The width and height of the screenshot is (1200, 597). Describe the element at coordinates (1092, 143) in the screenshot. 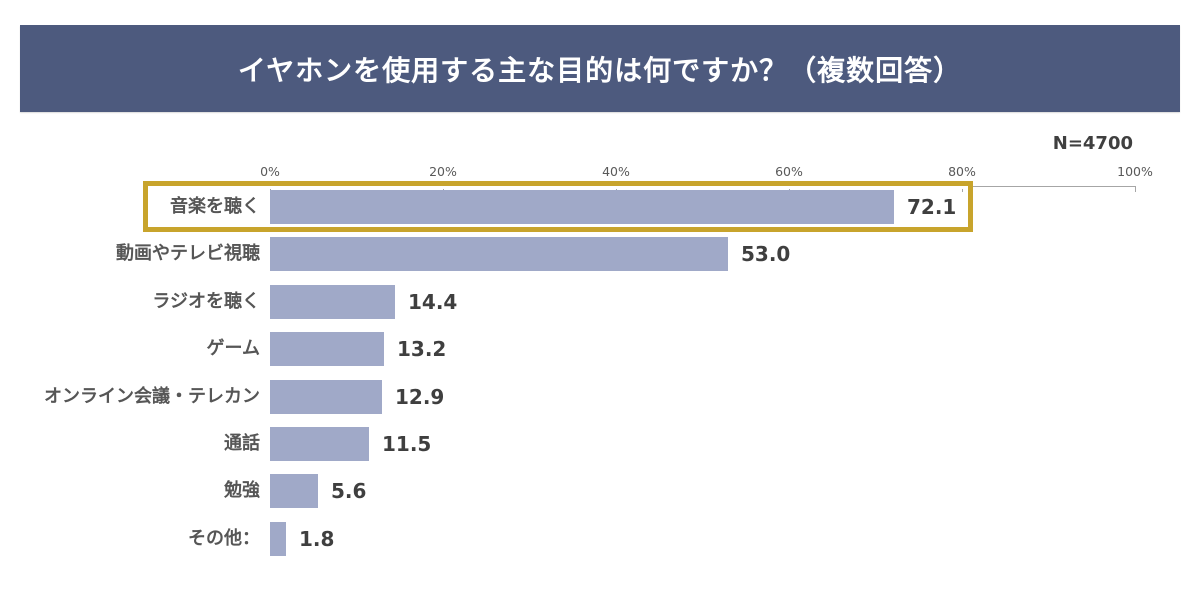

I see `sample-size-label: N=4700` at that location.